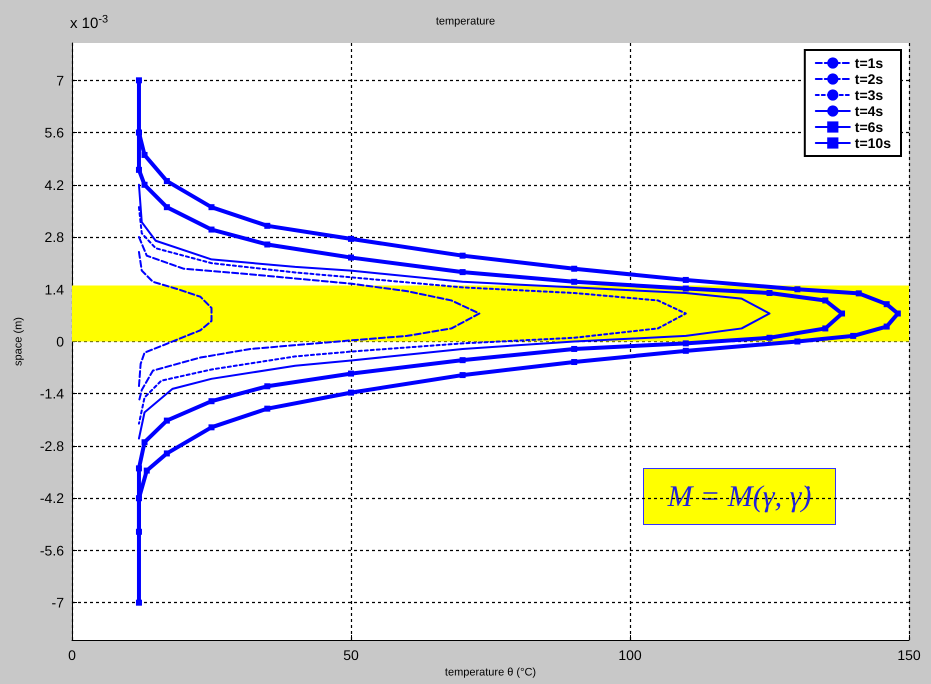 Image resolution: width=931 pixels, height=684 pixels. I want to click on y-tick-label: 4.2, so click(54, 184).